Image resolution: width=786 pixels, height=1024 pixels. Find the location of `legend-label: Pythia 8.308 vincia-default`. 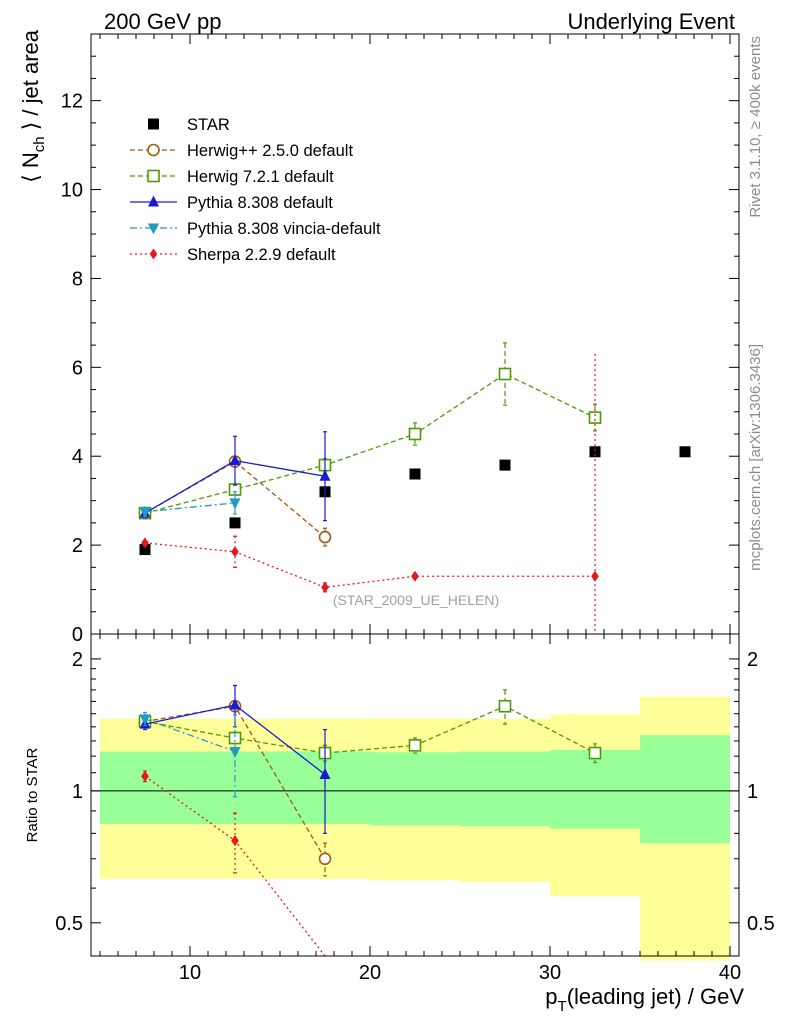

legend-label: Pythia 8.308 vincia-default is located at coordinates (284, 229).